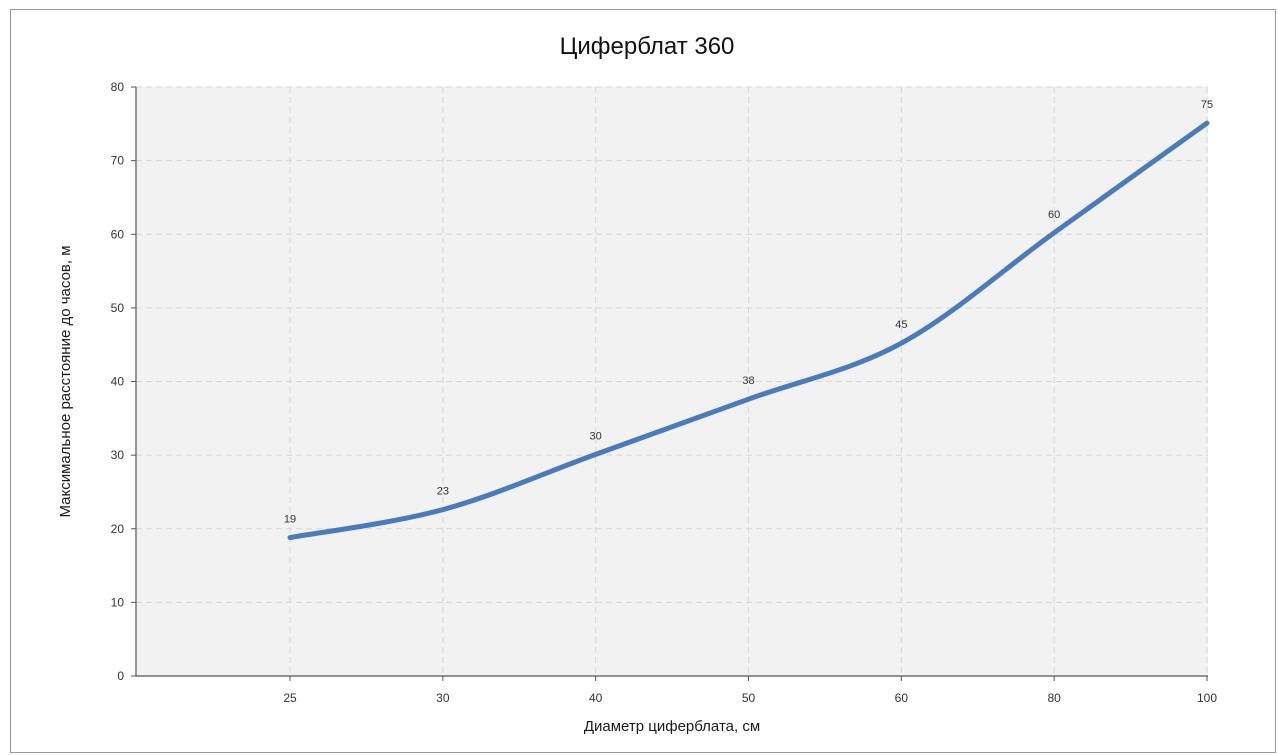  Describe the element at coordinates (118, 382) in the screenshot. I see `y-tick-label: 40` at that location.